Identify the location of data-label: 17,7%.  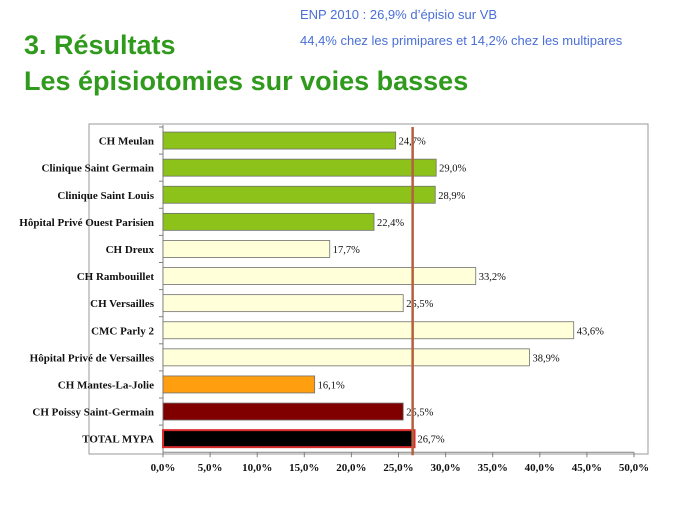
(346, 250).